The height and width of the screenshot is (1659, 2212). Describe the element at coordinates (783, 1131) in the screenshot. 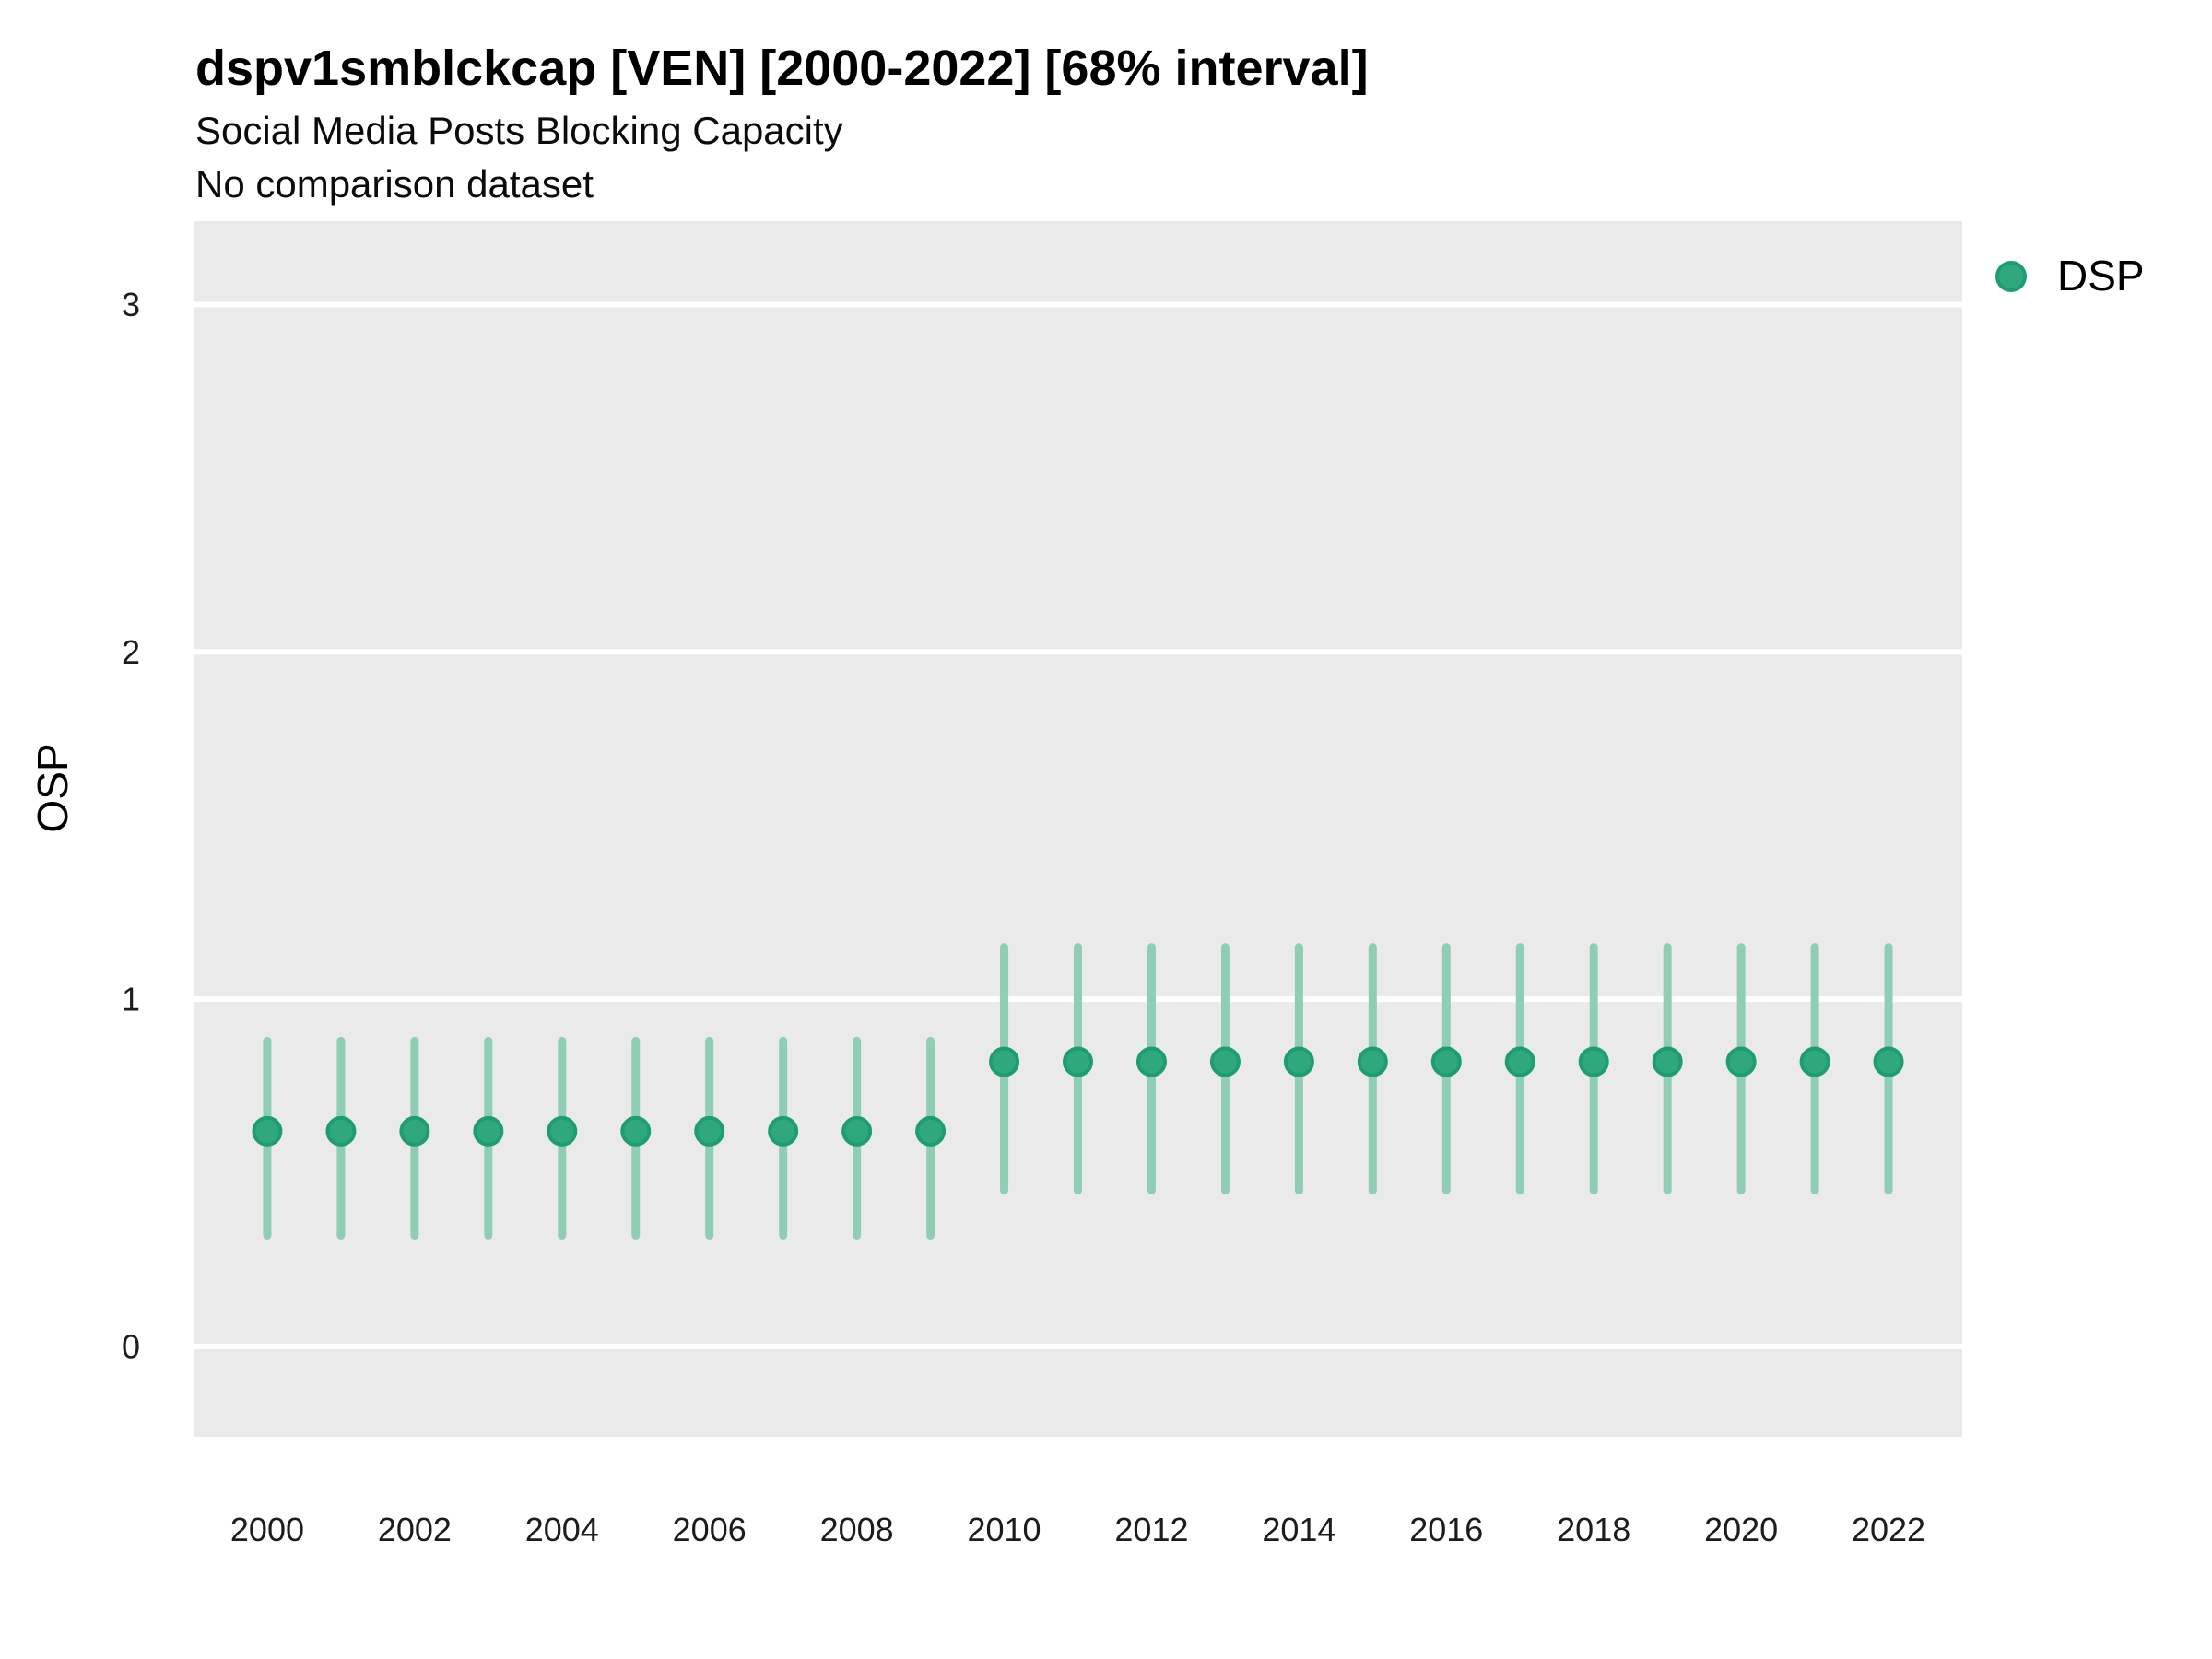

I see `data-point-2007` at that location.